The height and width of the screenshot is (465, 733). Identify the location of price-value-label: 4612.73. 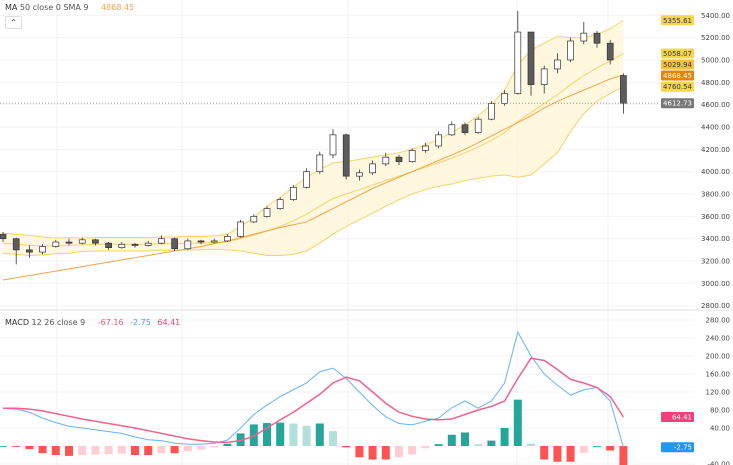
(677, 104).